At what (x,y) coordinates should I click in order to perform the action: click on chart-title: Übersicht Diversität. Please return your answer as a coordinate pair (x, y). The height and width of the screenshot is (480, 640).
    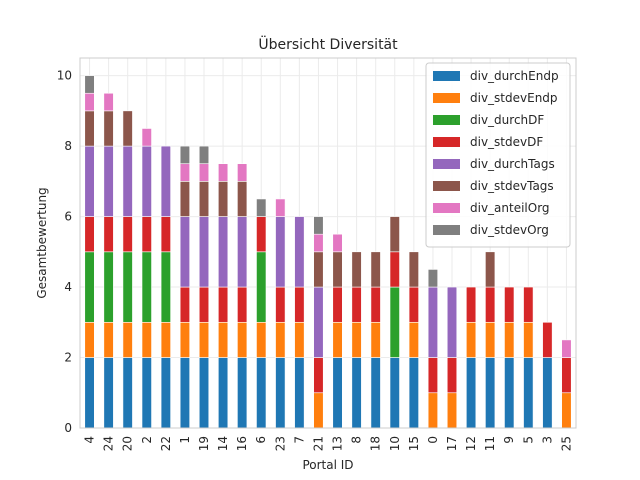
    Looking at the image, I should click on (328, 44).